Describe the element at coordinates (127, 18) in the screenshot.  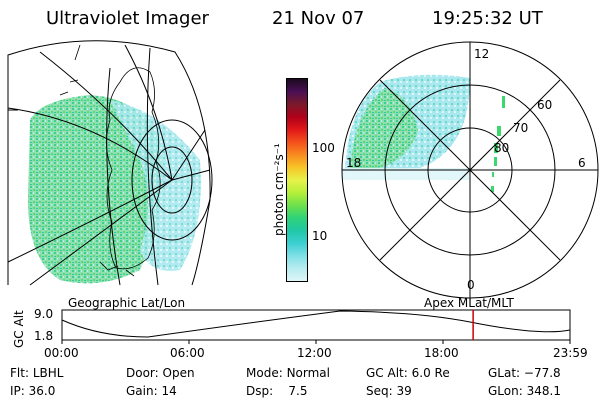
I see `instrument-title: Ultraviolet Imager` at that location.